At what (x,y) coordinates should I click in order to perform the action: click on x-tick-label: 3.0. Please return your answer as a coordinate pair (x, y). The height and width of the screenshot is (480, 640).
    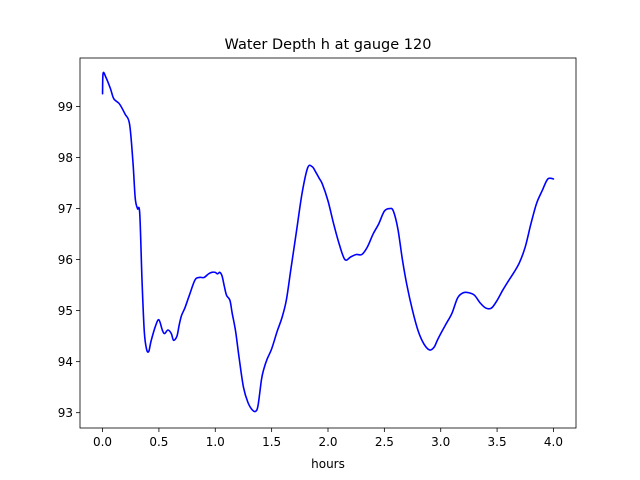
    Looking at the image, I should click on (440, 442).